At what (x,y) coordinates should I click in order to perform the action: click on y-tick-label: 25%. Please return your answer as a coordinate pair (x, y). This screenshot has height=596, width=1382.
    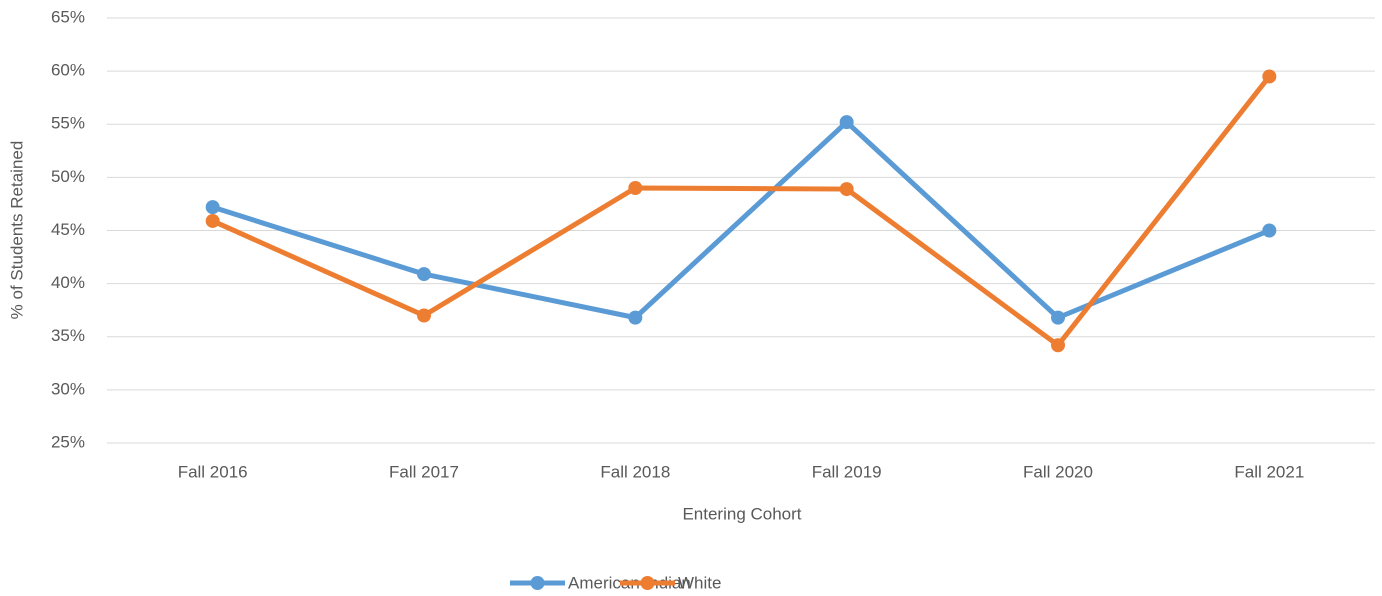
    Looking at the image, I should click on (68, 441).